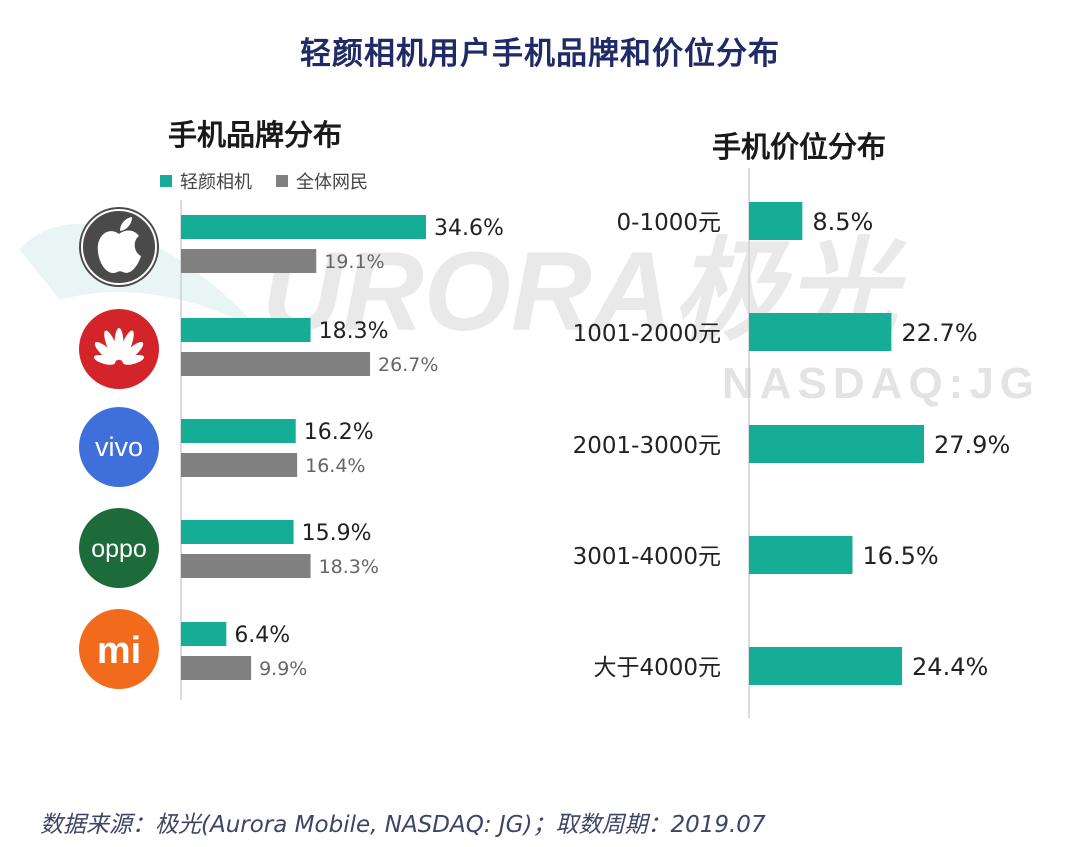 The image size is (1080, 847). I want to click on price-category-label-1: 1001-2000元, so click(647, 334).